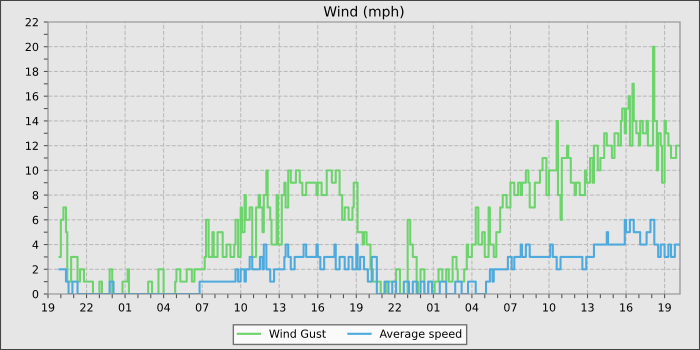 Image resolution: width=700 pixels, height=350 pixels. I want to click on legend-label: Wind Gust, so click(297, 333).